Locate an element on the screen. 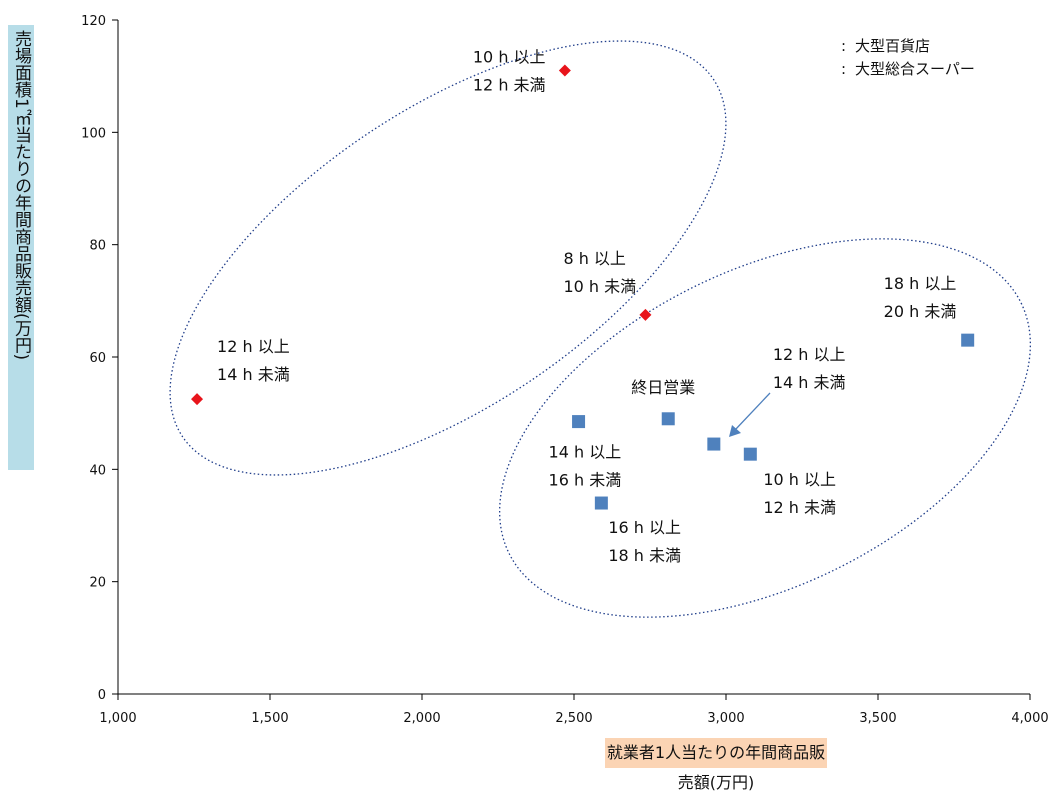  x-axis-label-box is located at coordinates (716, 753).